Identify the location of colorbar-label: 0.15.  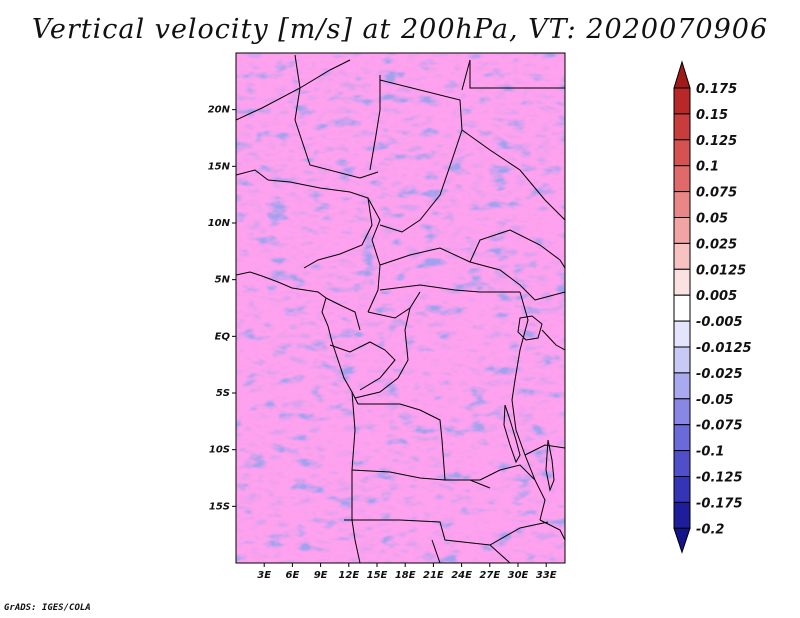
(712, 115).